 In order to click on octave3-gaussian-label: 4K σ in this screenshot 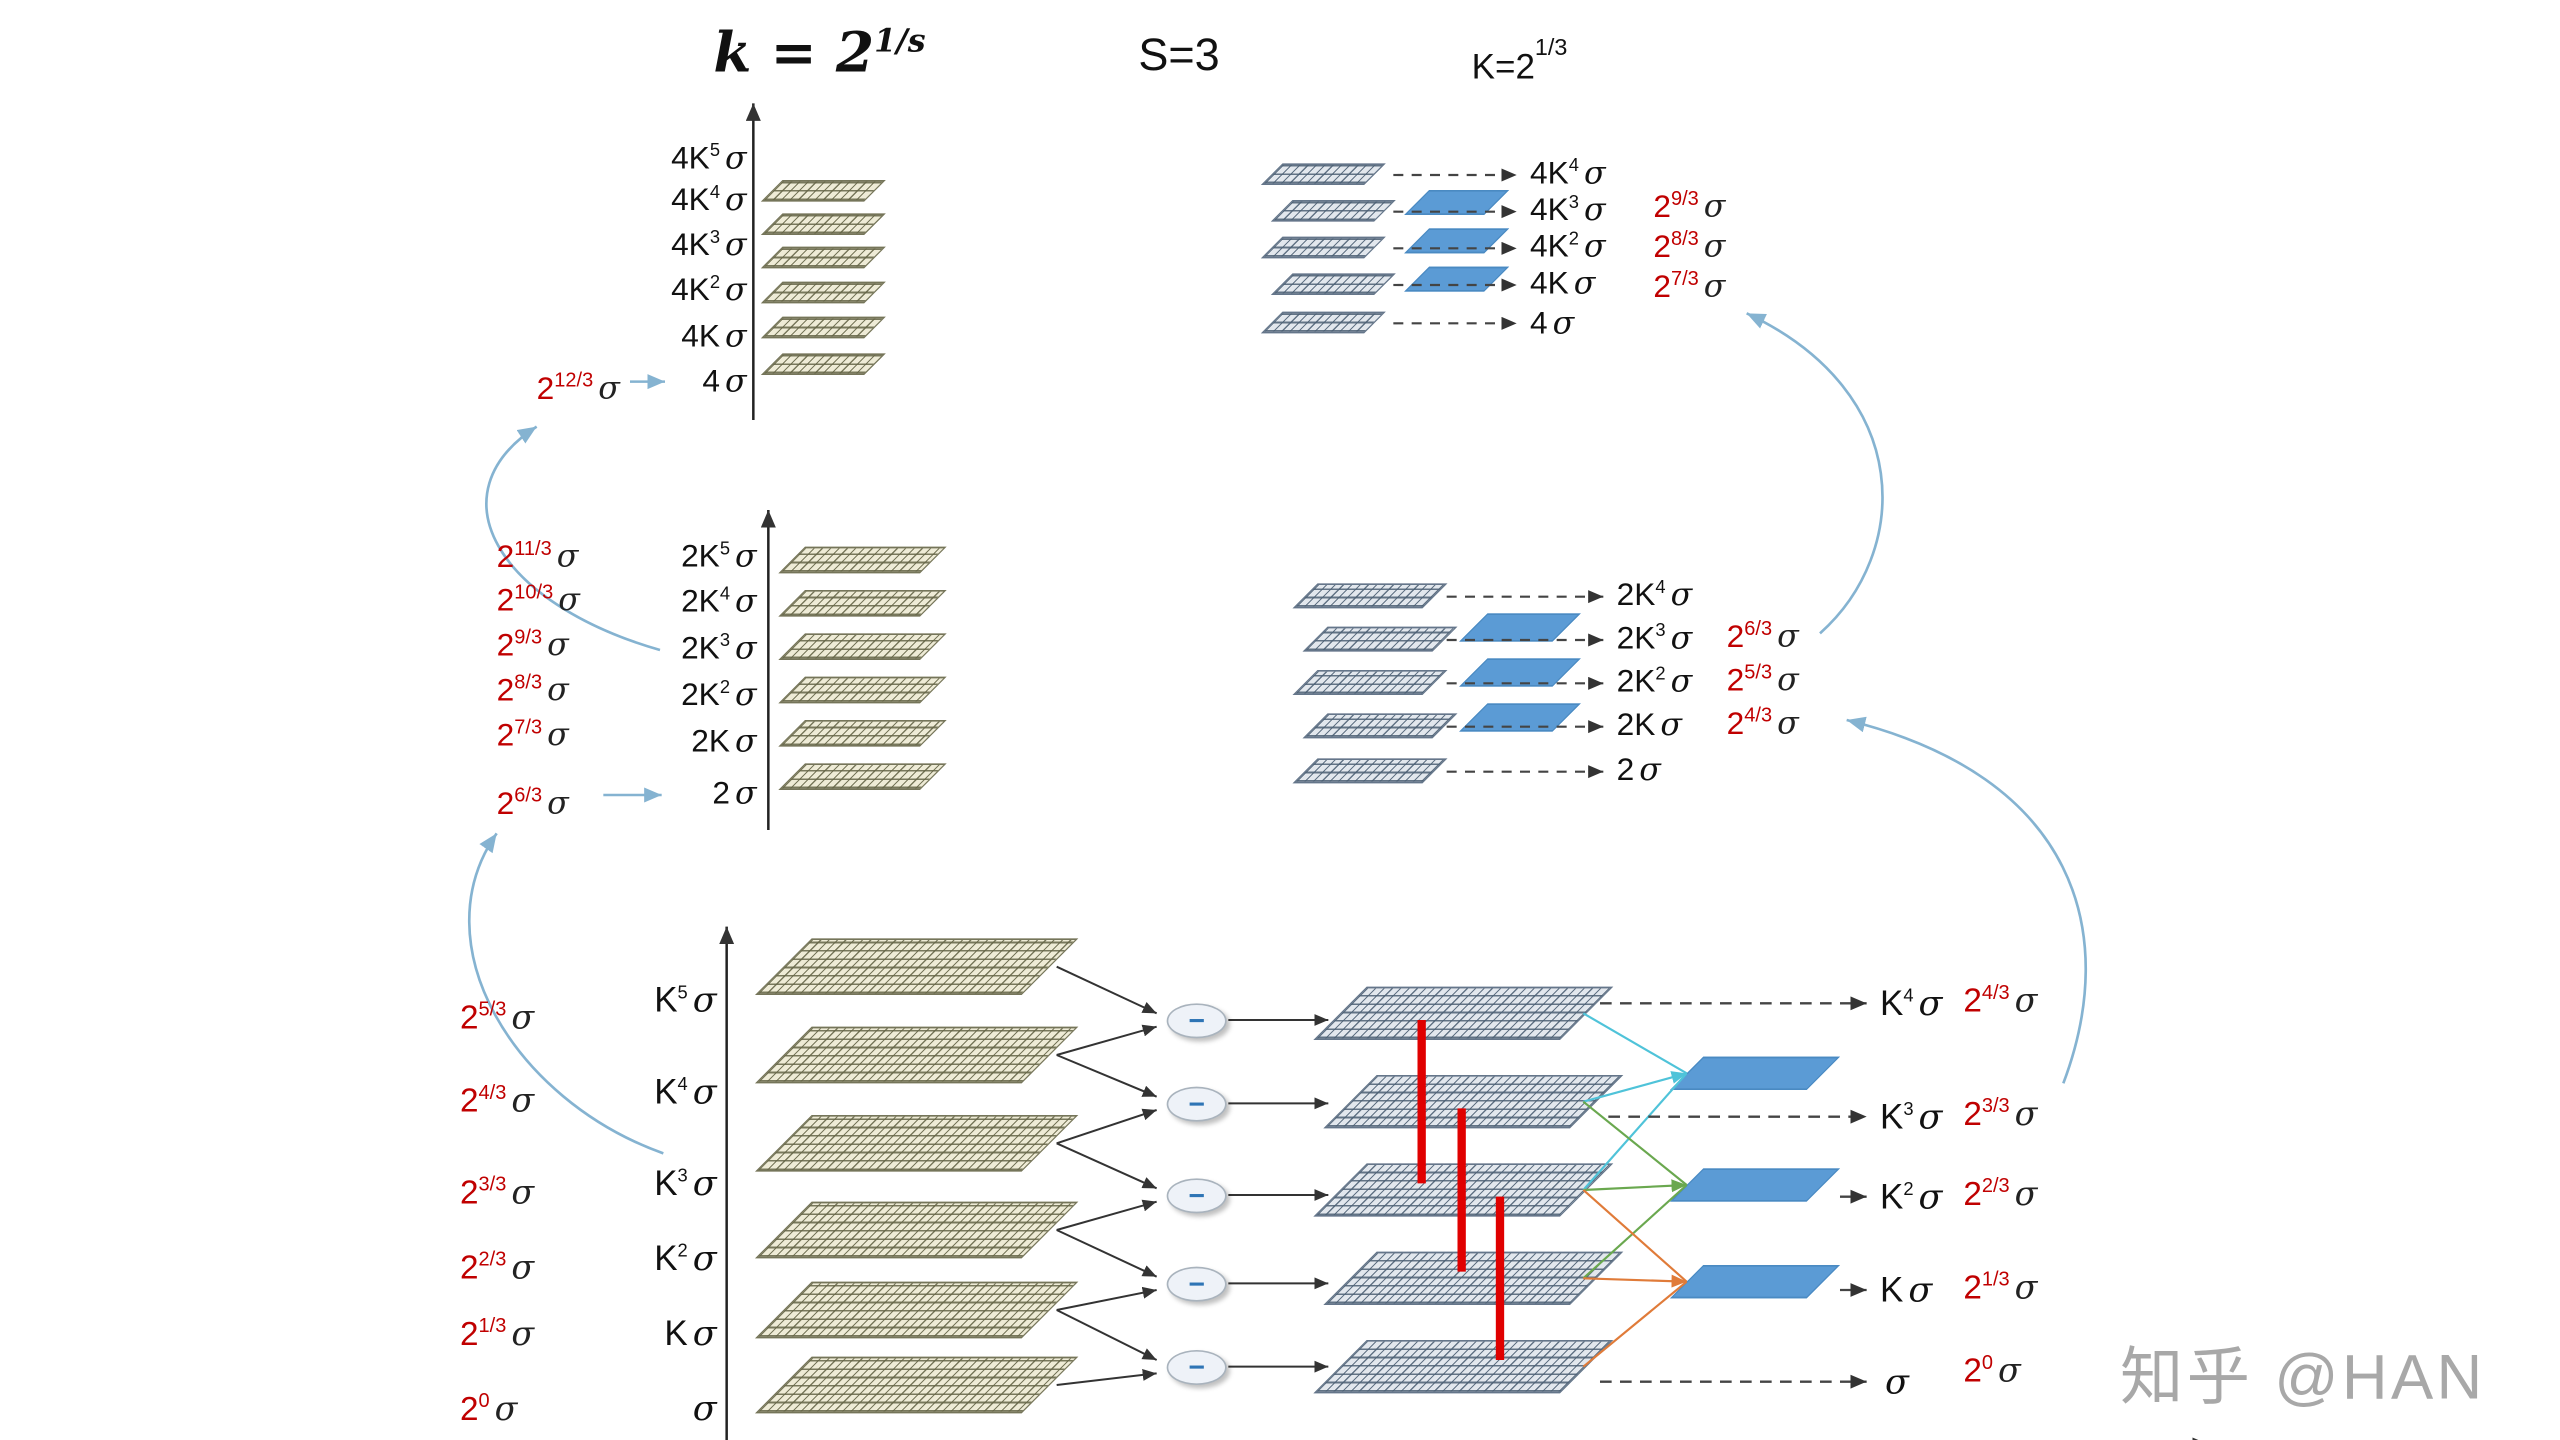, I will do `click(714, 336)`.